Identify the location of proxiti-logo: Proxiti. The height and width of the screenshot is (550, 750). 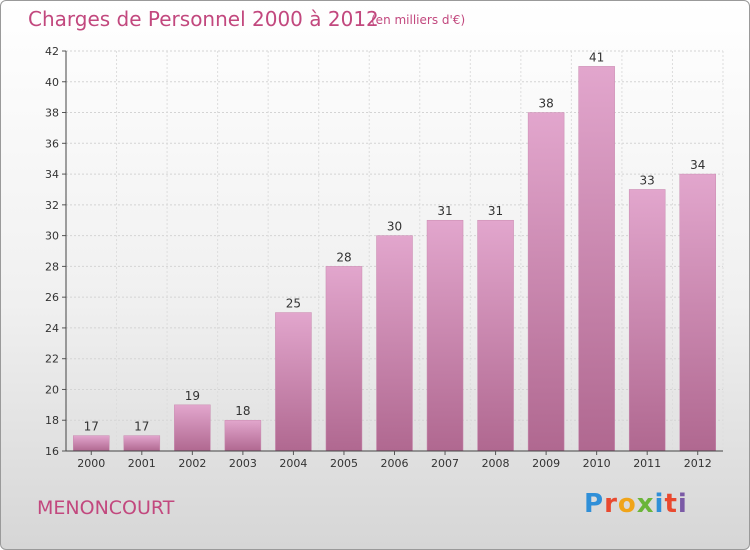
(636, 504).